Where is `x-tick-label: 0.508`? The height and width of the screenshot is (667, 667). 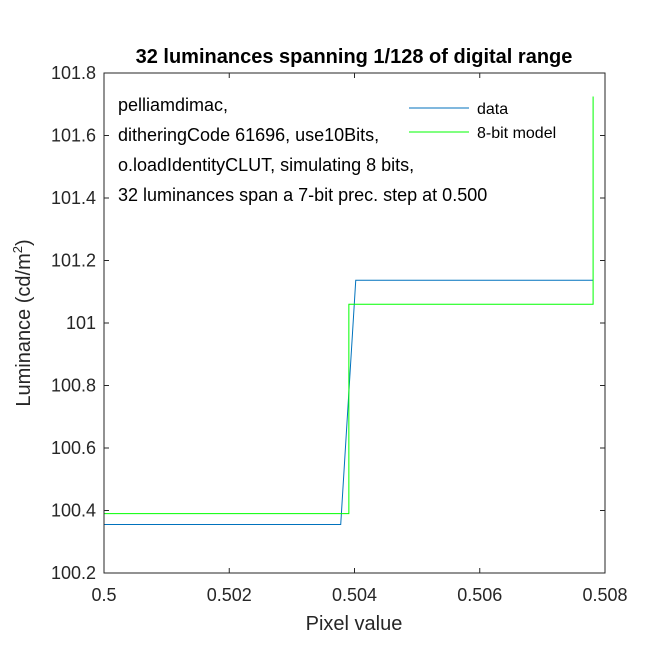
x-tick-label: 0.508 is located at coordinates (604, 595).